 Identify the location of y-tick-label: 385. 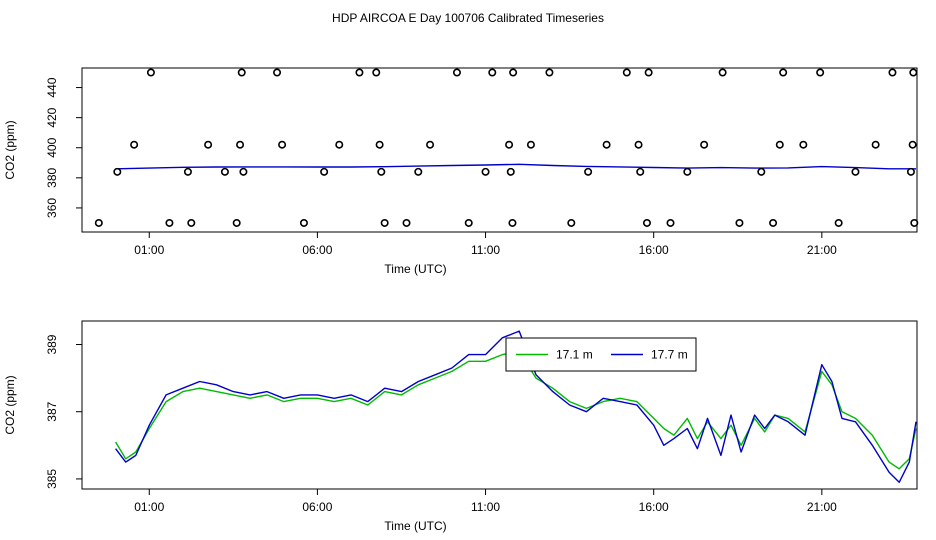
(52, 479).